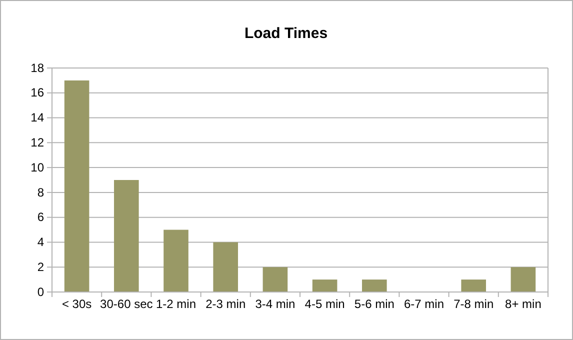  I want to click on x-tick-label: 4-5 min, so click(324, 304).